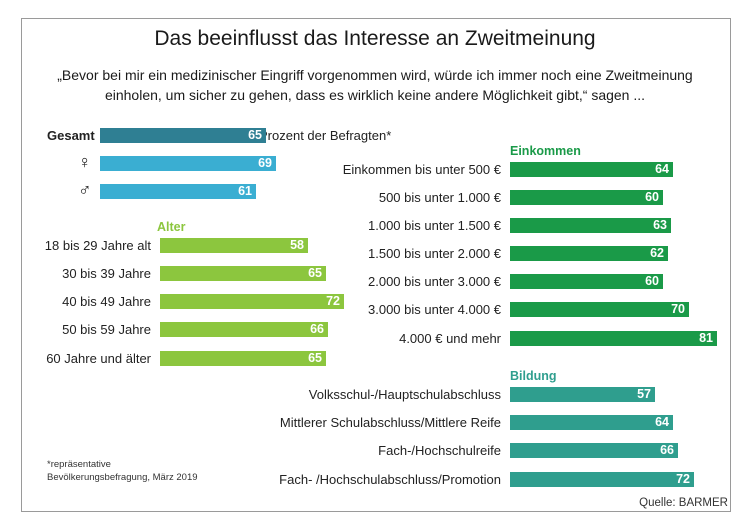 The image size is (750, 528). What do you see at coordinates (106, 273) in the screenshot?
I see `category-label: 30 bis 39 Jahre` at bounding box center [106, 273].